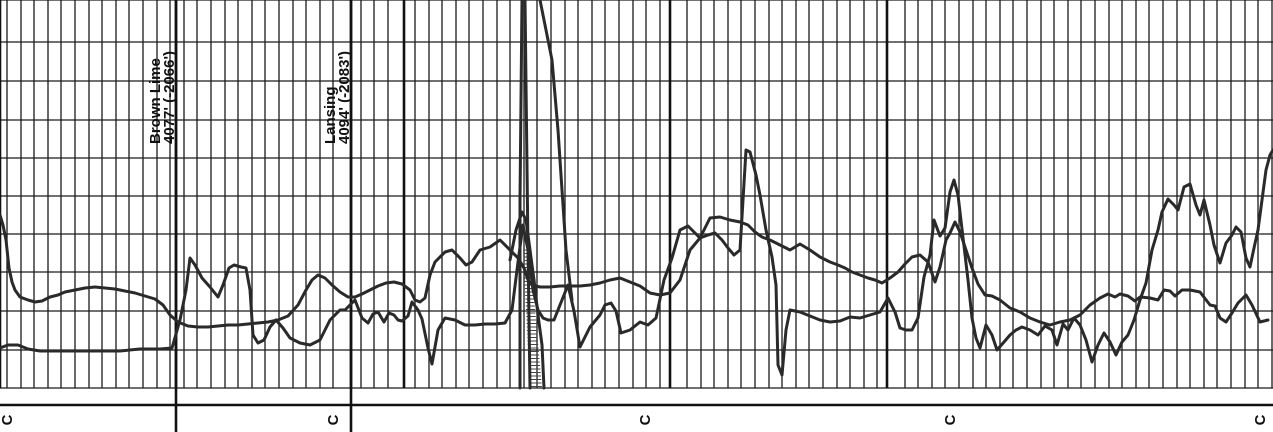 This screenshot has height=432, width=1273. Describe the element at coordinates (546, 195) in the screenshot. I see `spike-trace` at that location.